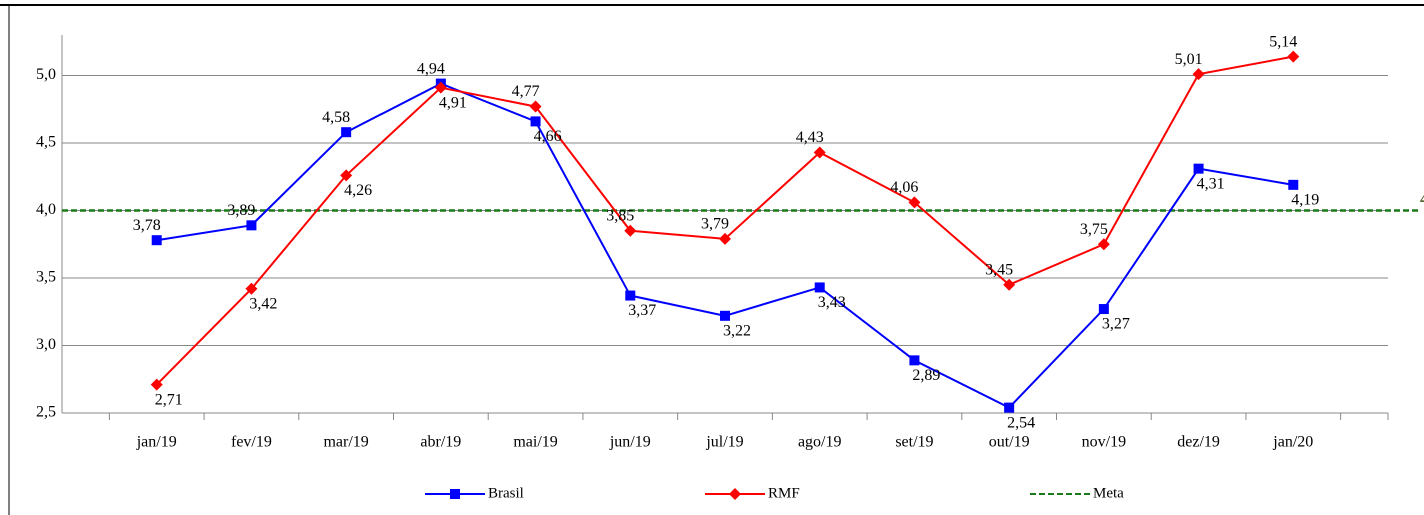 This screenshot has width=1424, height=515. I want to click on x-tick-label: mai/19, so click(535, 442).